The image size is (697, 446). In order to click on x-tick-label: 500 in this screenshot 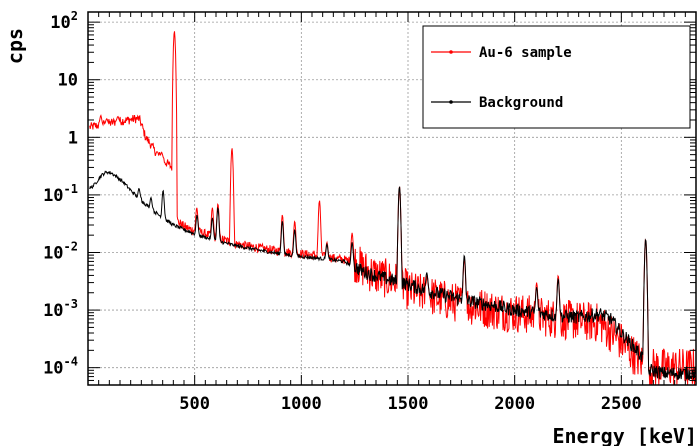, I will do `click(194, 404)`.